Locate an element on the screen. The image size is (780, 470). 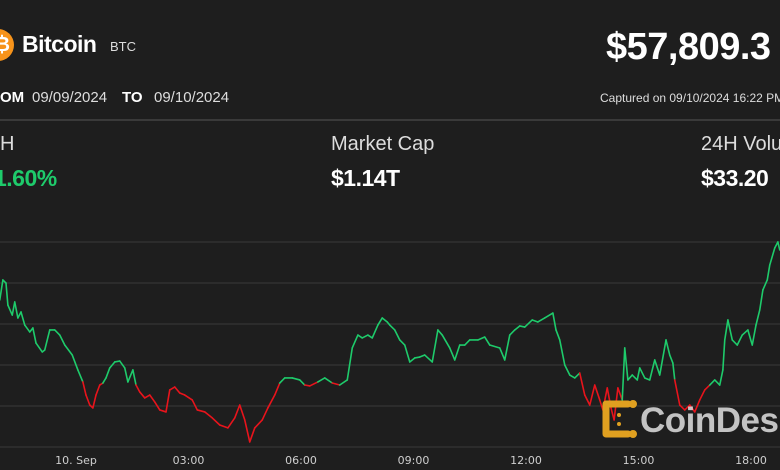
market-cap-value: $1.14T is located at coordinates (365, 178).